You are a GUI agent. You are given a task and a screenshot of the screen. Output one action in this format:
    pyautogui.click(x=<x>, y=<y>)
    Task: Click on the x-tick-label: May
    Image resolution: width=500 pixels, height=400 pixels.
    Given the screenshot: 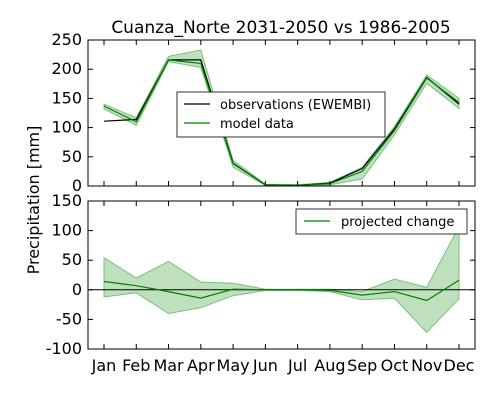 What is the action you would take?
    pyautogui.click(x=233, y=365)
    